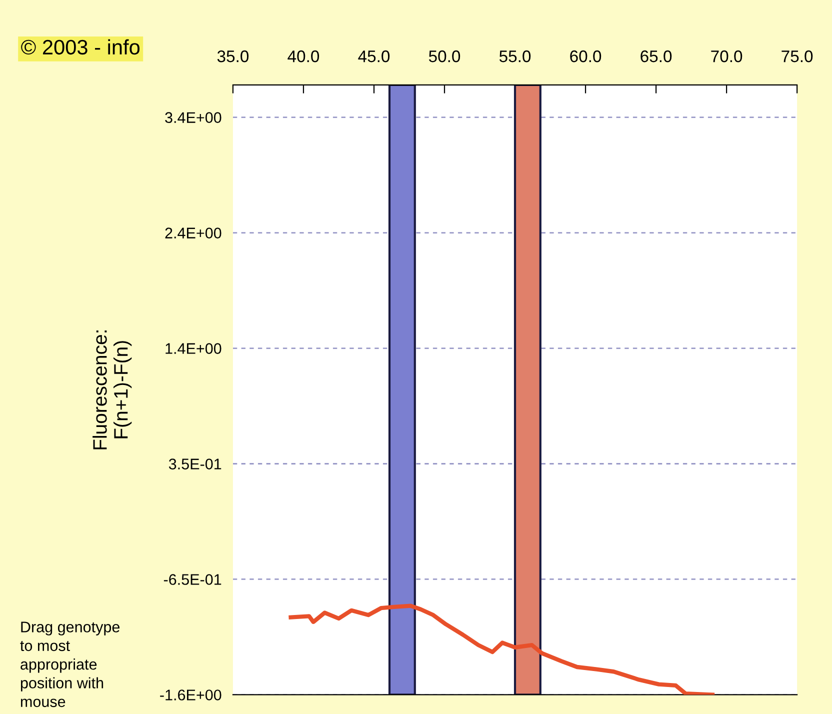  I want to click on y-tick-label: -1.6E+00, so click(191, 695).